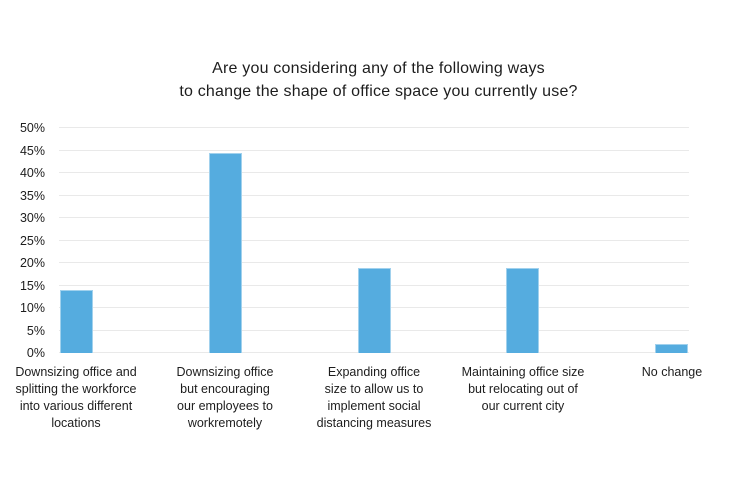 The height and width of the screenshot is (501, 734). I want to click on y-axis-tick-label: 15%, so click(32, 285).